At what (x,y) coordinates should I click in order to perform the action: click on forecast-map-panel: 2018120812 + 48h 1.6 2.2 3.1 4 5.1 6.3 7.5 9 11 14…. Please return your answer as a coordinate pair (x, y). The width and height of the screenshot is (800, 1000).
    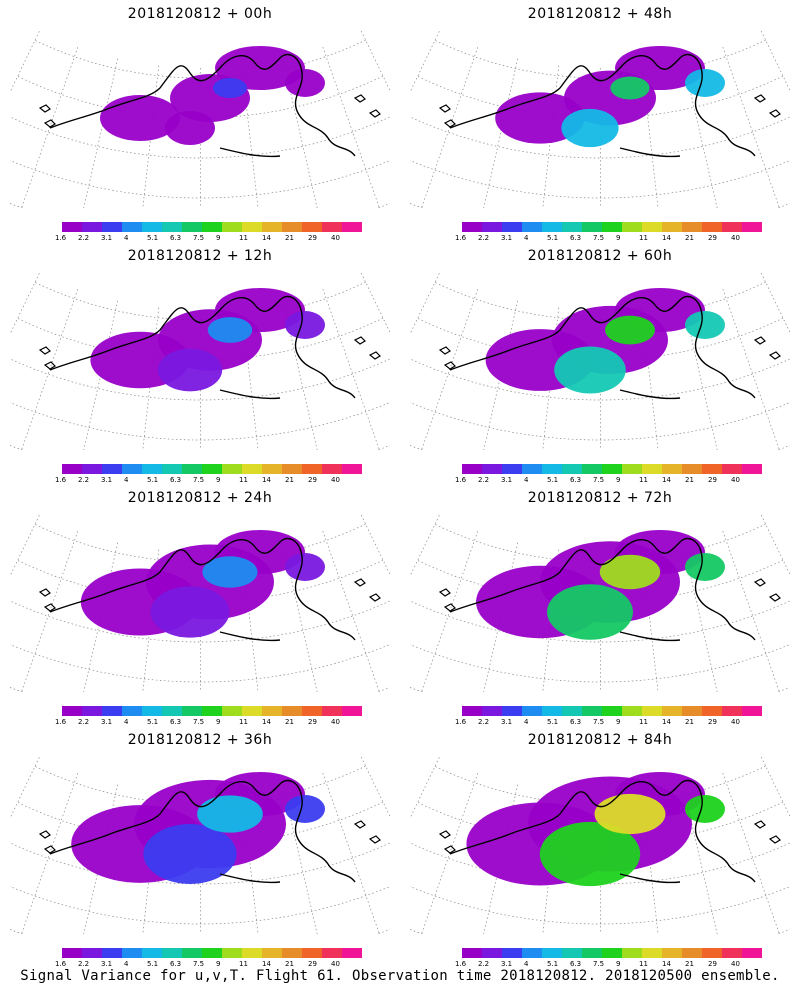
    Looking at the image, I should click on (600, 121).